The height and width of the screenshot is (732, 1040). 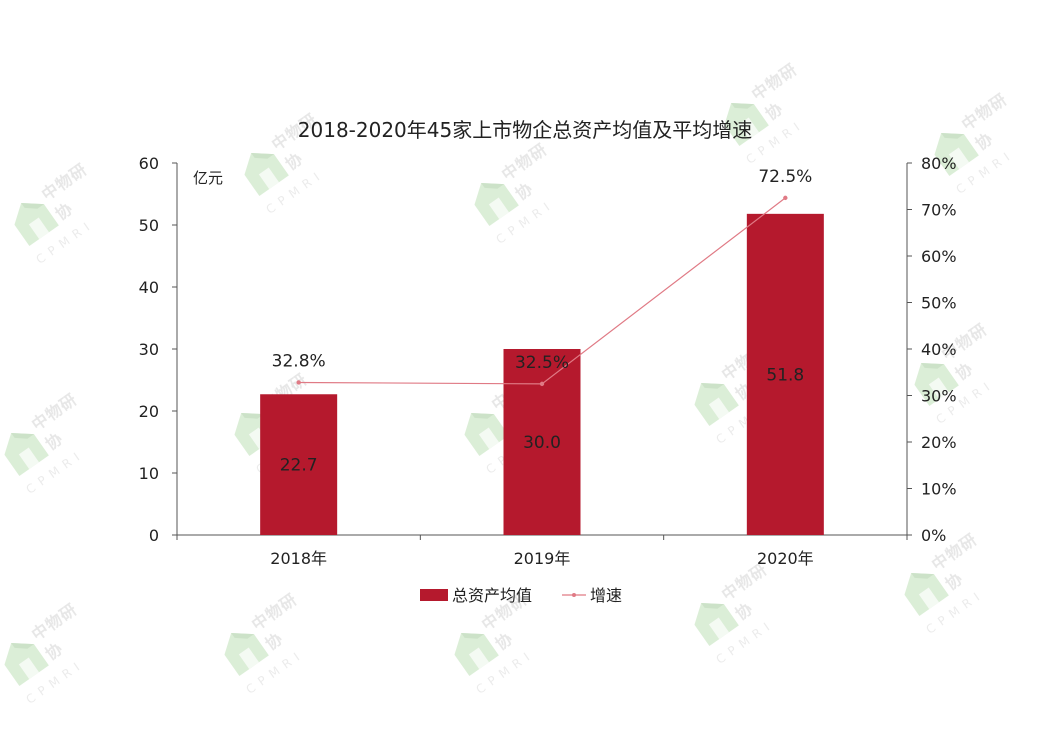 I want to click on right-tick-label: 80%, so click(x=939, y=163).